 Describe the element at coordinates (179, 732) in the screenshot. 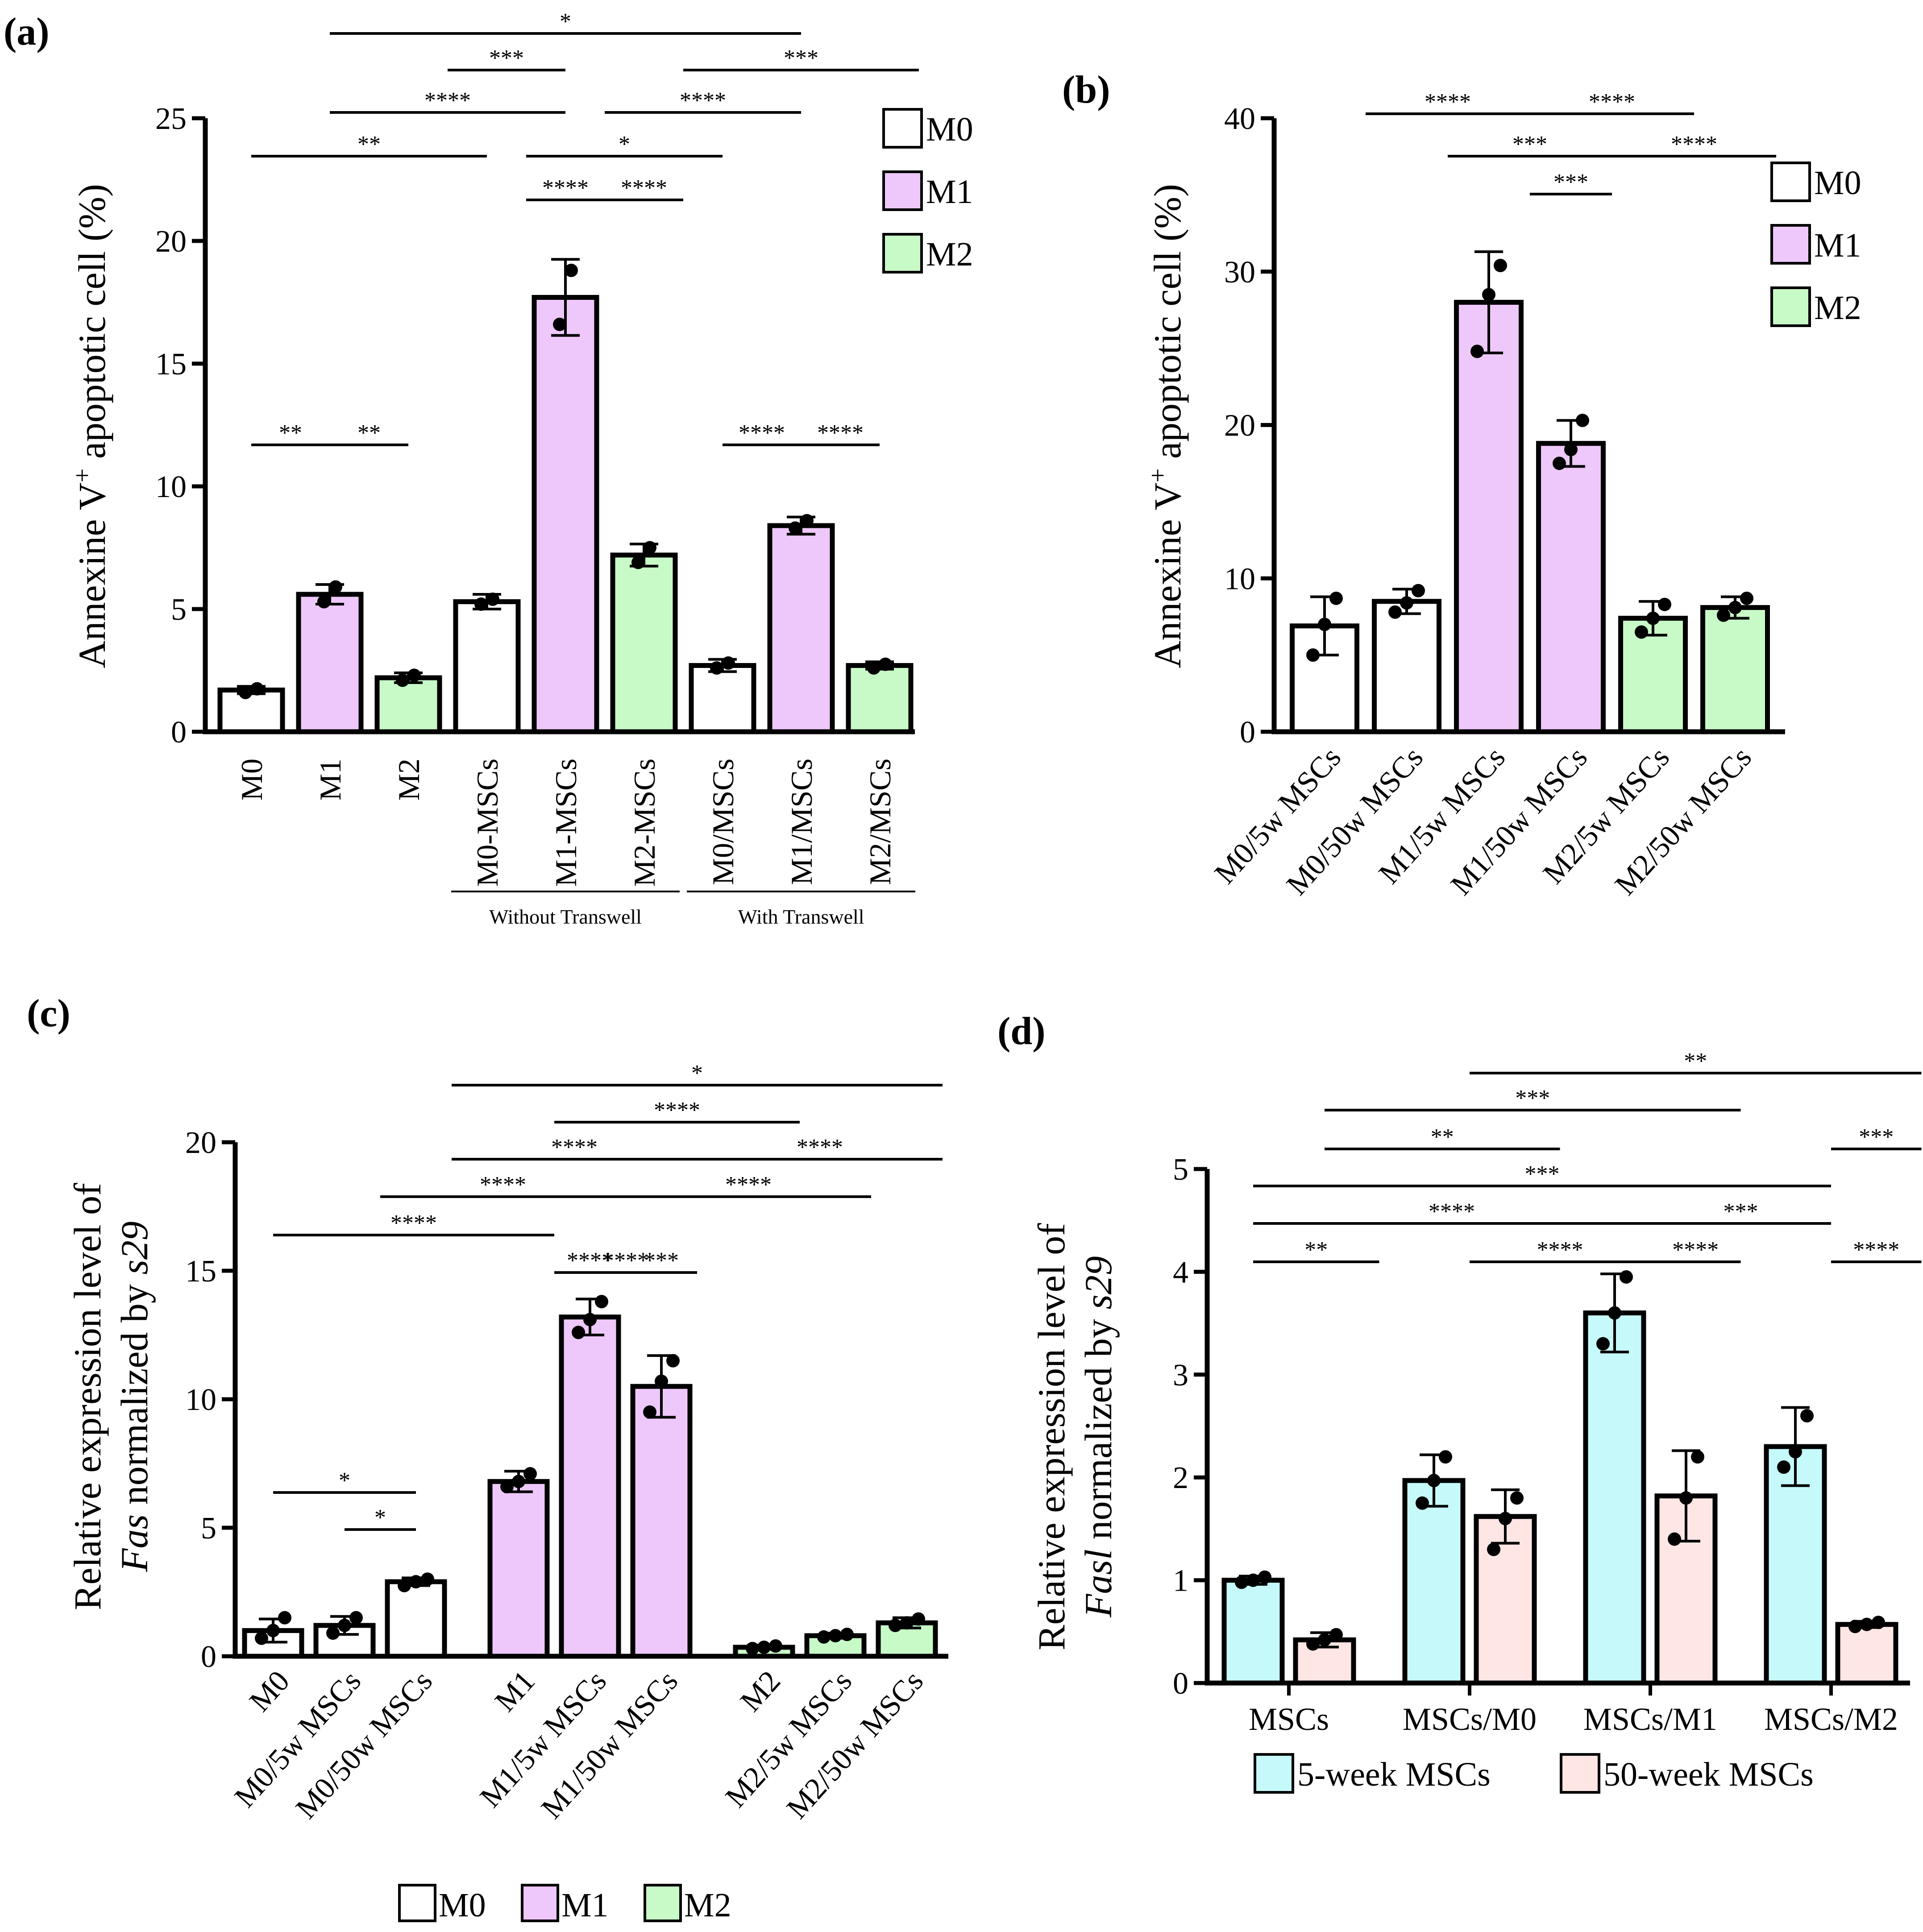

I see `y-tick-label: 0` at that location.